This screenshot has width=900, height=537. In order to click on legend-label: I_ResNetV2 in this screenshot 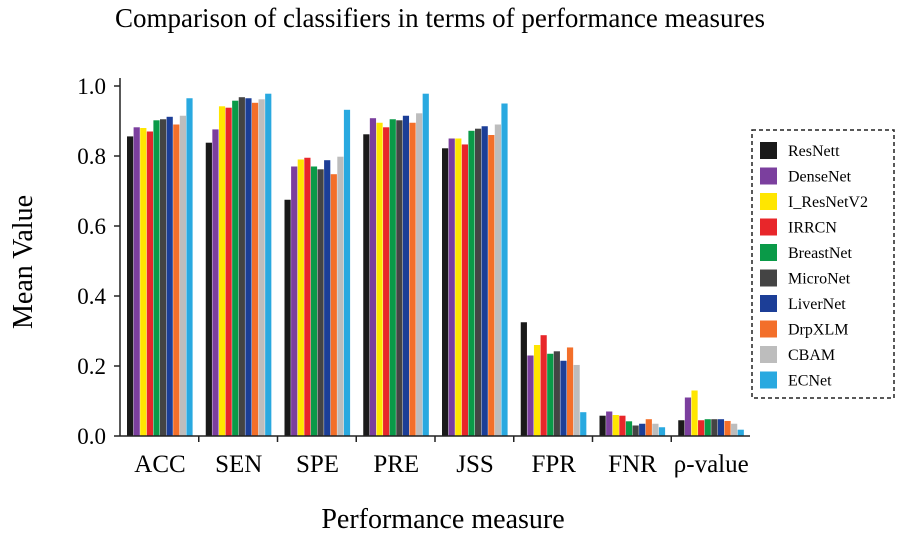, I will do `click(828, 202)`.